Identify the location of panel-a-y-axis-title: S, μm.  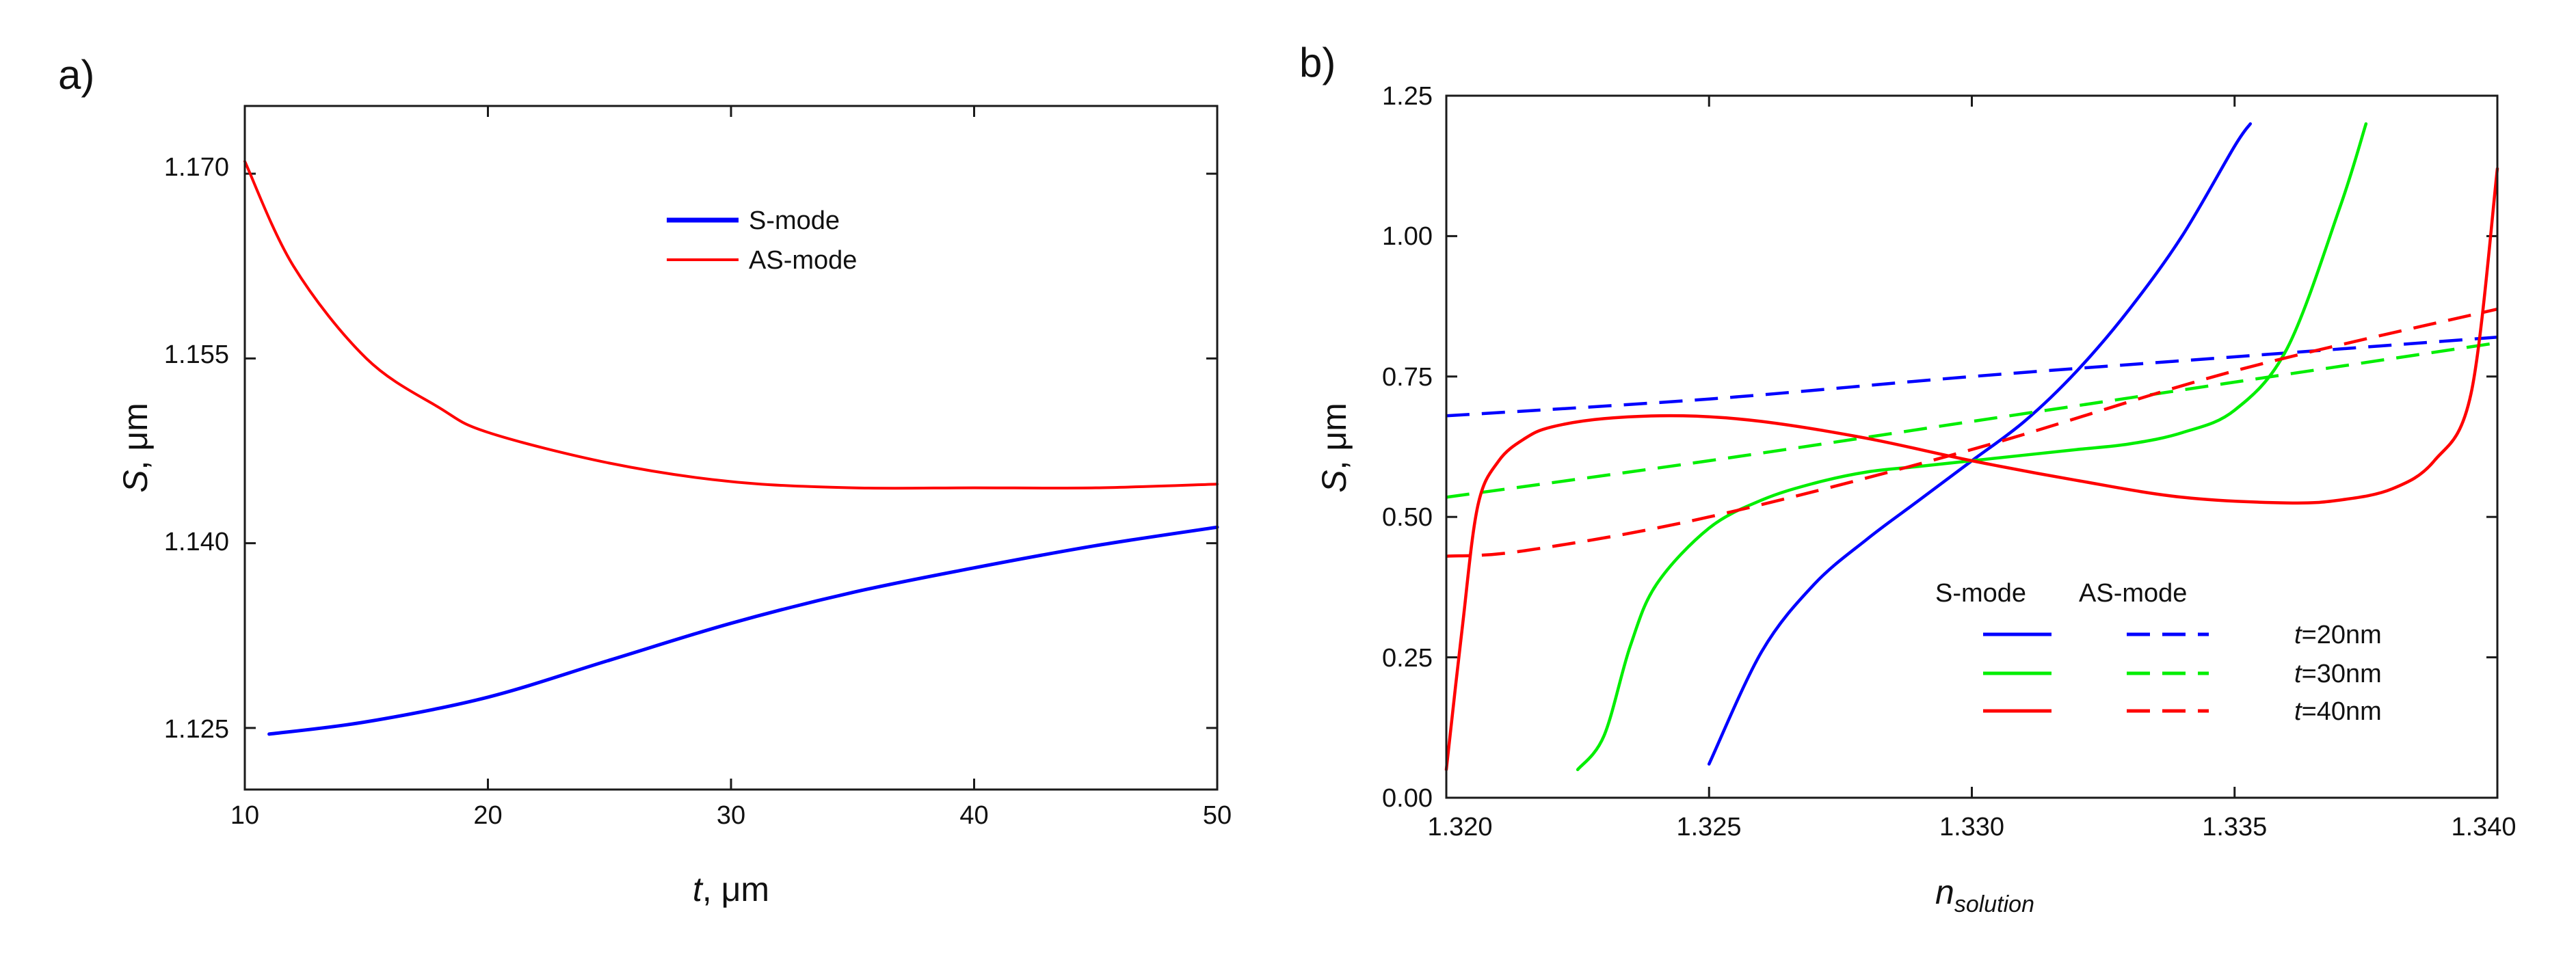
(135, 448).